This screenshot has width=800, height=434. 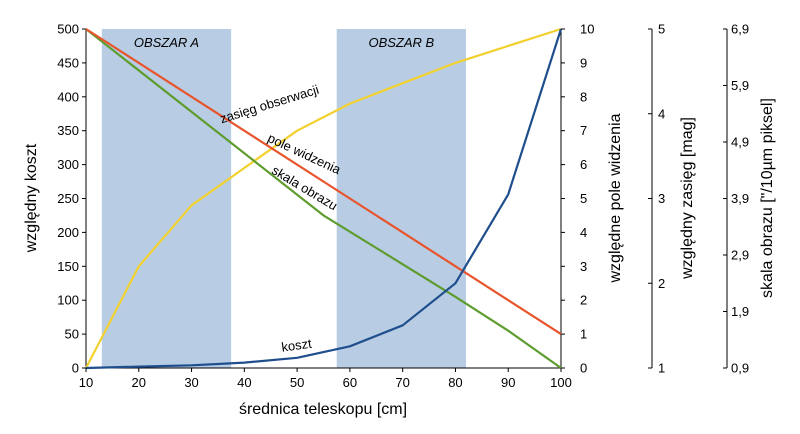 I want to click on right3-tick-label: 1,9, so click(x=740, y=311).